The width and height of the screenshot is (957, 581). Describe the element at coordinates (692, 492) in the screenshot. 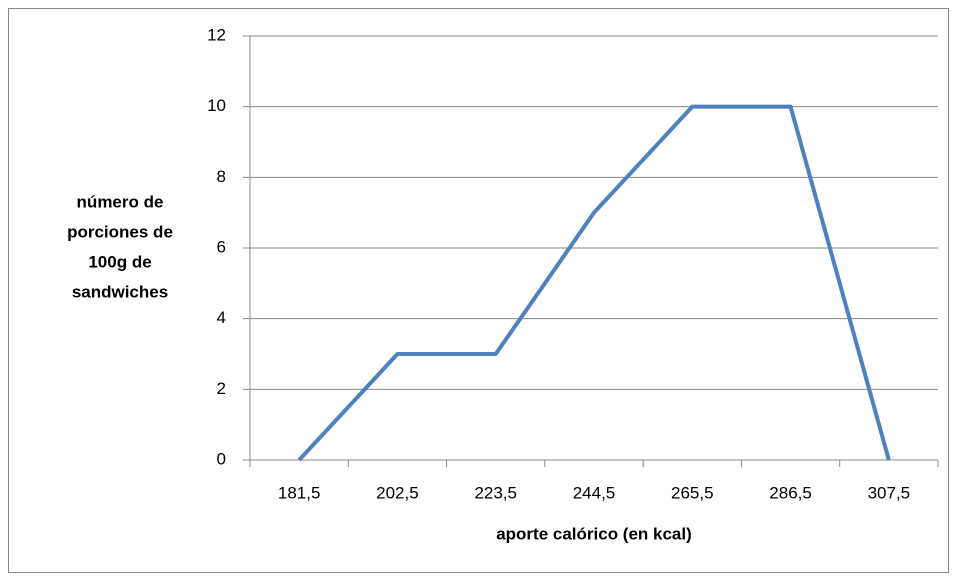

I see `x-tick-label: 265,5` at that location.